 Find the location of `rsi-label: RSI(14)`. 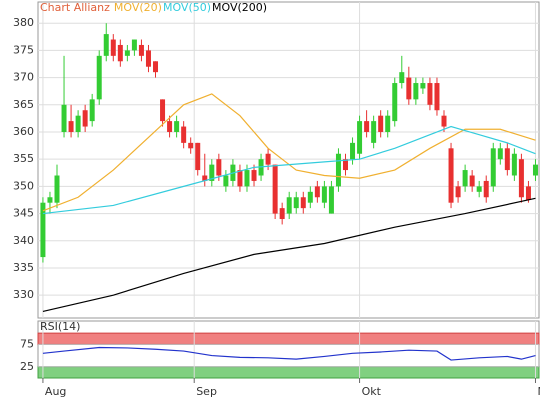

rsi-label: RSI(14) is located at coordinates (60, 326).